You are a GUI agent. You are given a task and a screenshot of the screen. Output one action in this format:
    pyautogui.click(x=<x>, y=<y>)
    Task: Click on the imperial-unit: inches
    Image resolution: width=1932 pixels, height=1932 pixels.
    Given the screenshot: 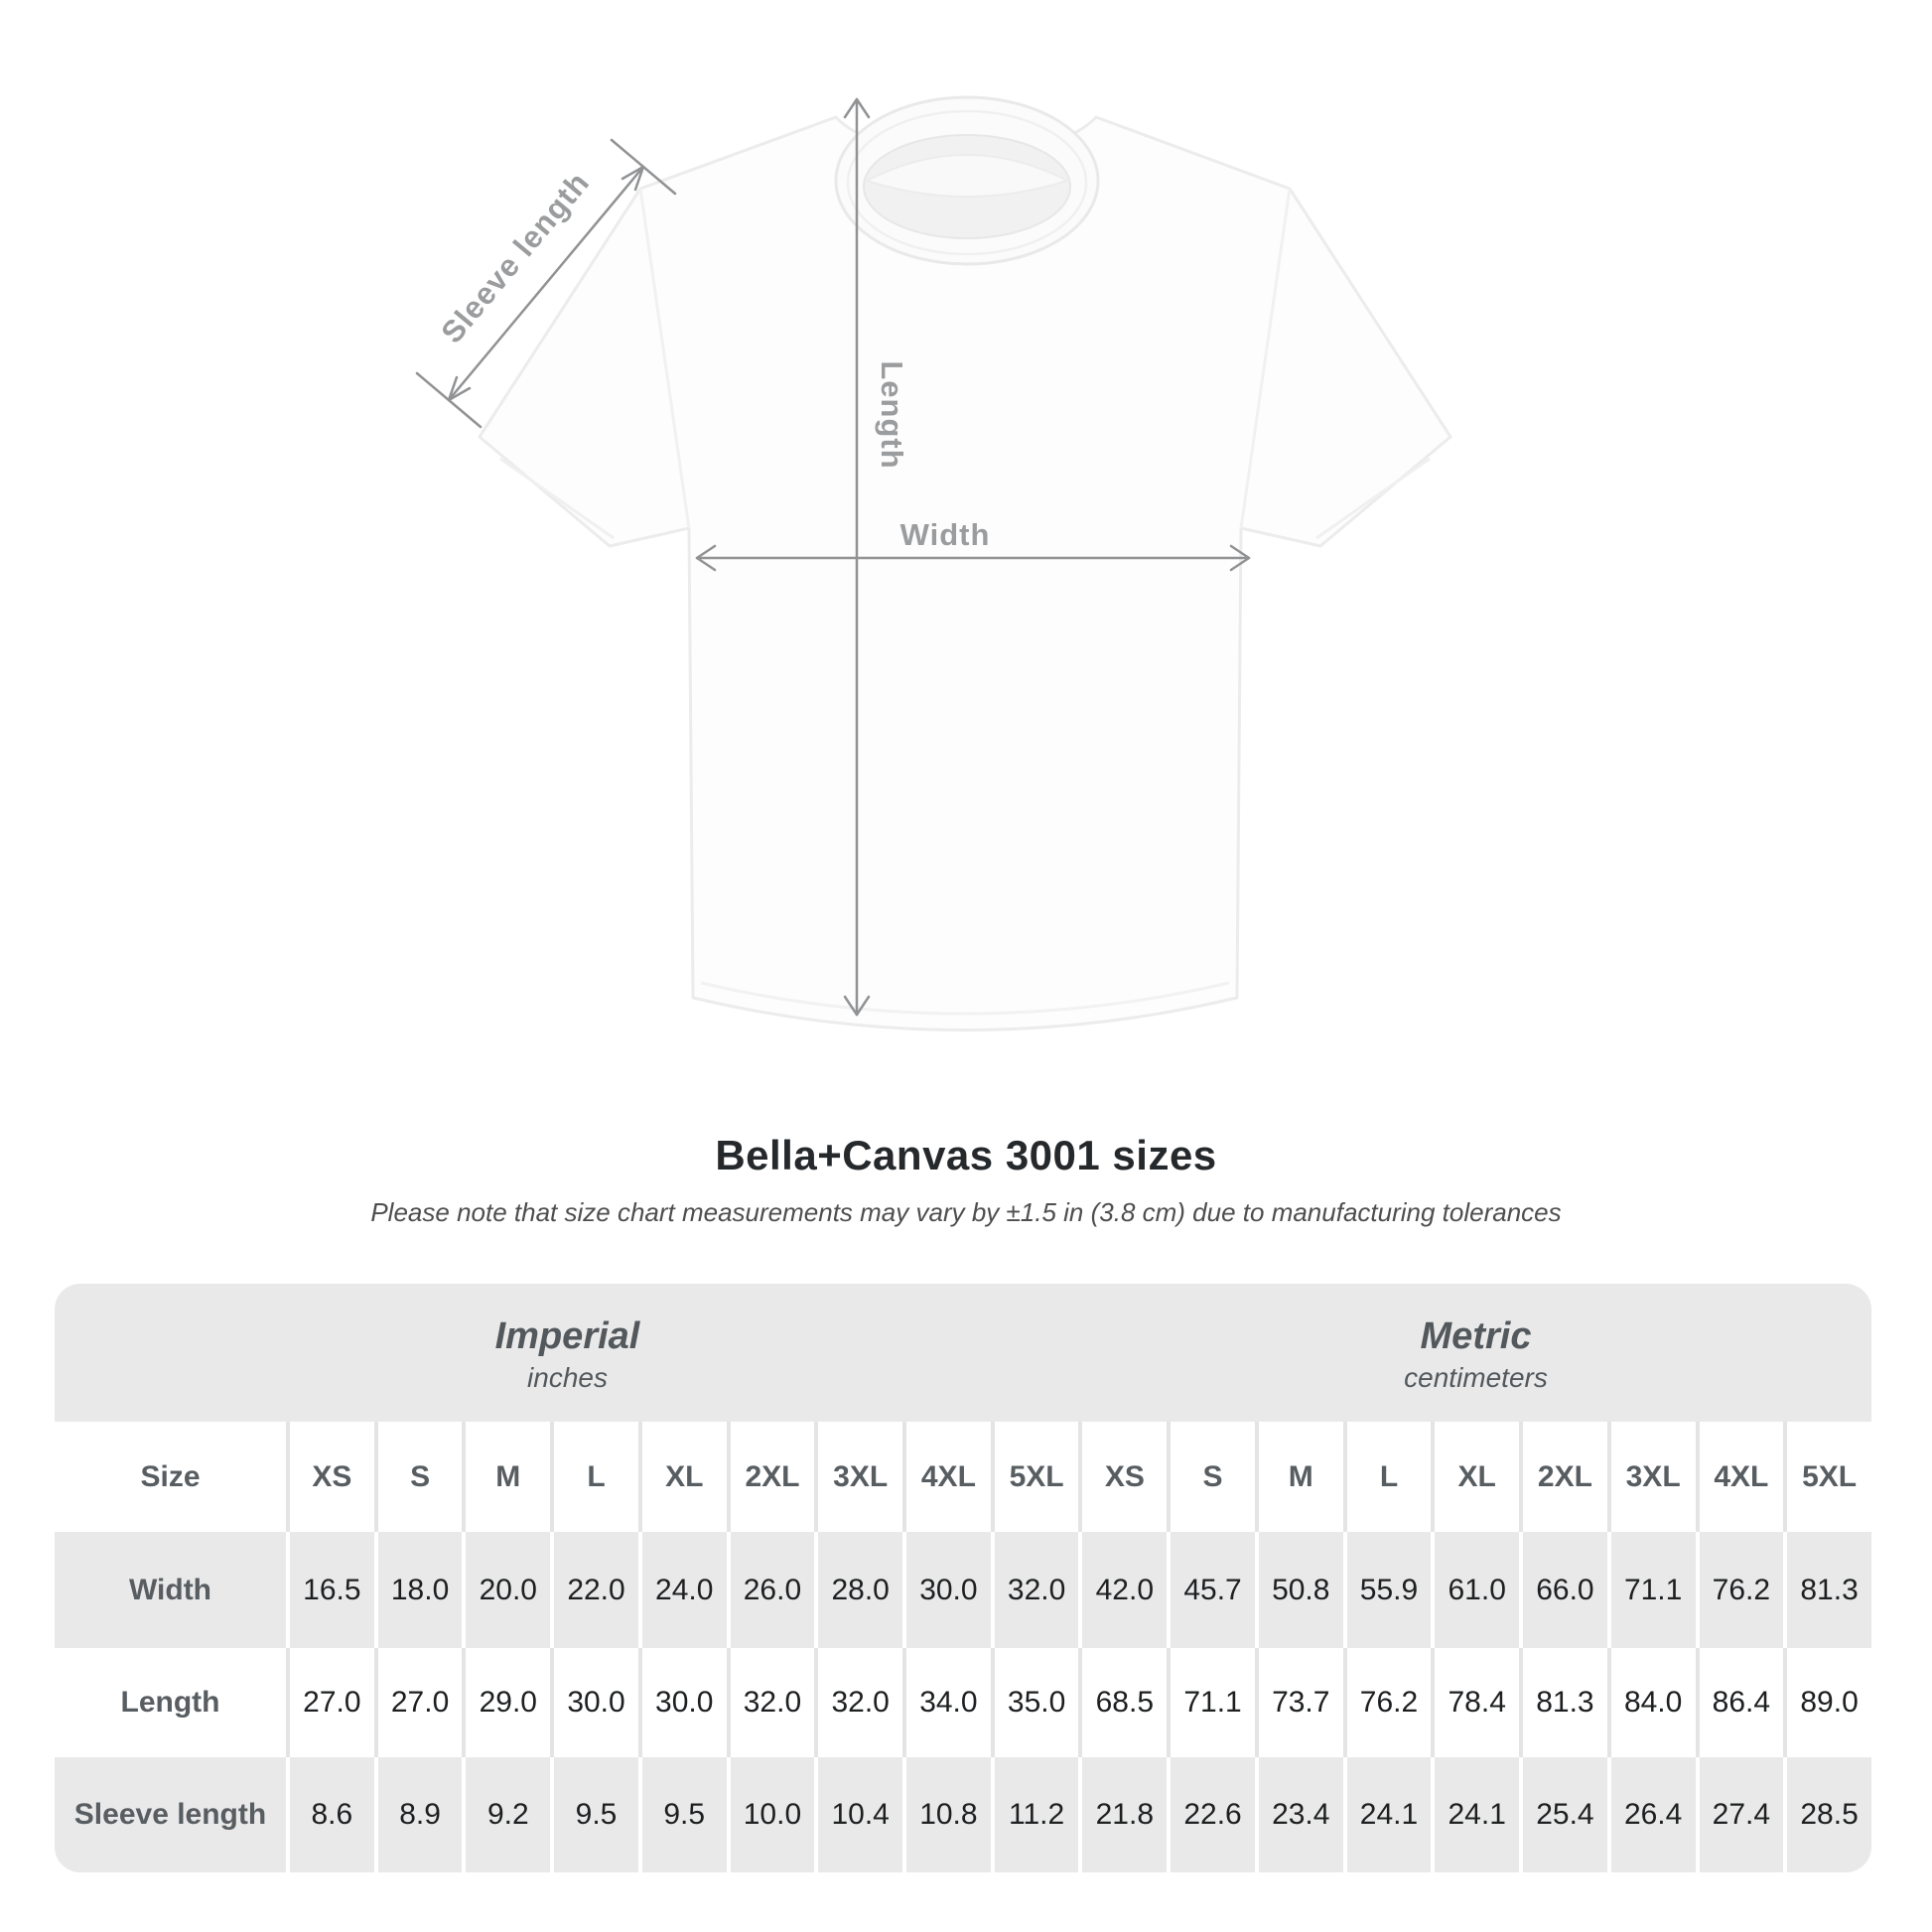 What is the action you would take?
    pyautogui.click(x=568, y=1378)
    